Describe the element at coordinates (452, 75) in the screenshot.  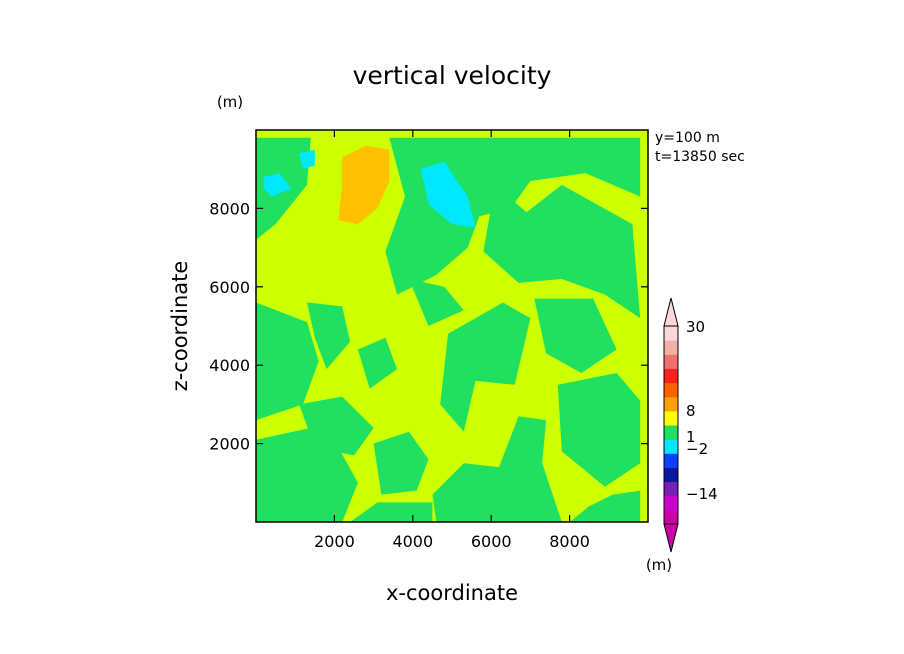
I see `chart-title: vertical velocity` at that location.